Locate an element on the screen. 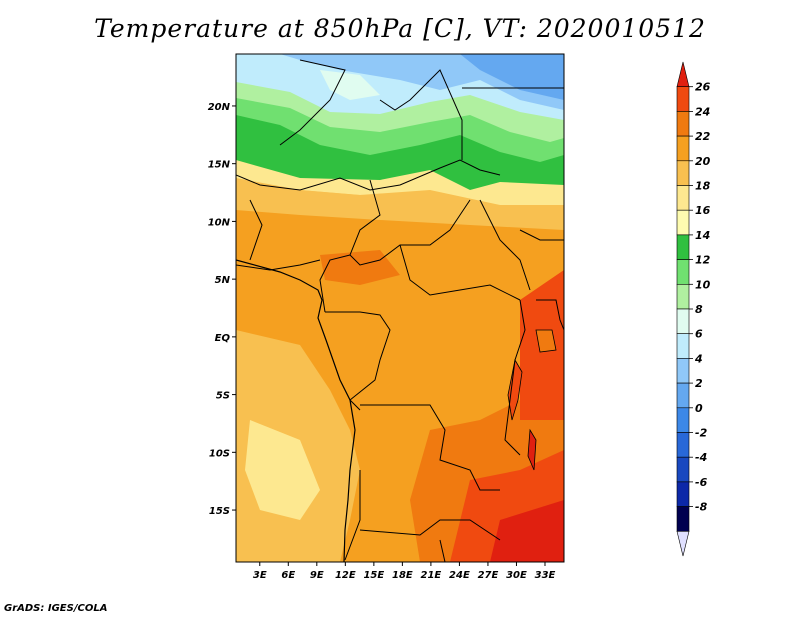 This screenshot has width=800, height=618. border-sudan-ethiopia is located at coordinates (541, 235).